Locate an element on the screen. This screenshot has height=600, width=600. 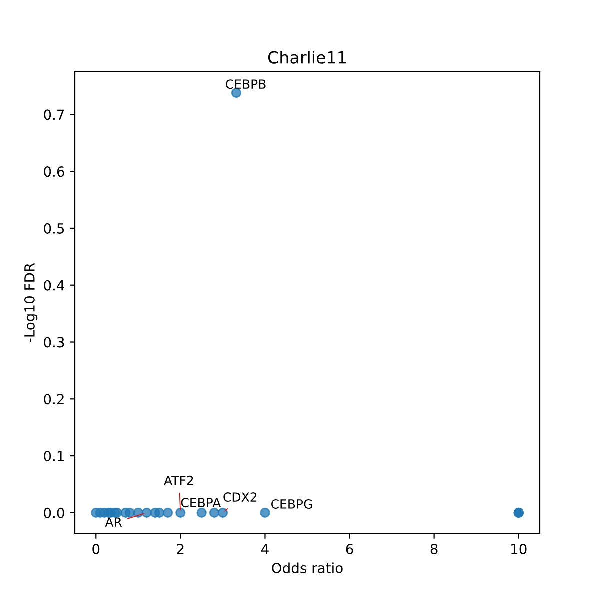
y-tick-label: 0.0 is located at coordinates (54, 513).